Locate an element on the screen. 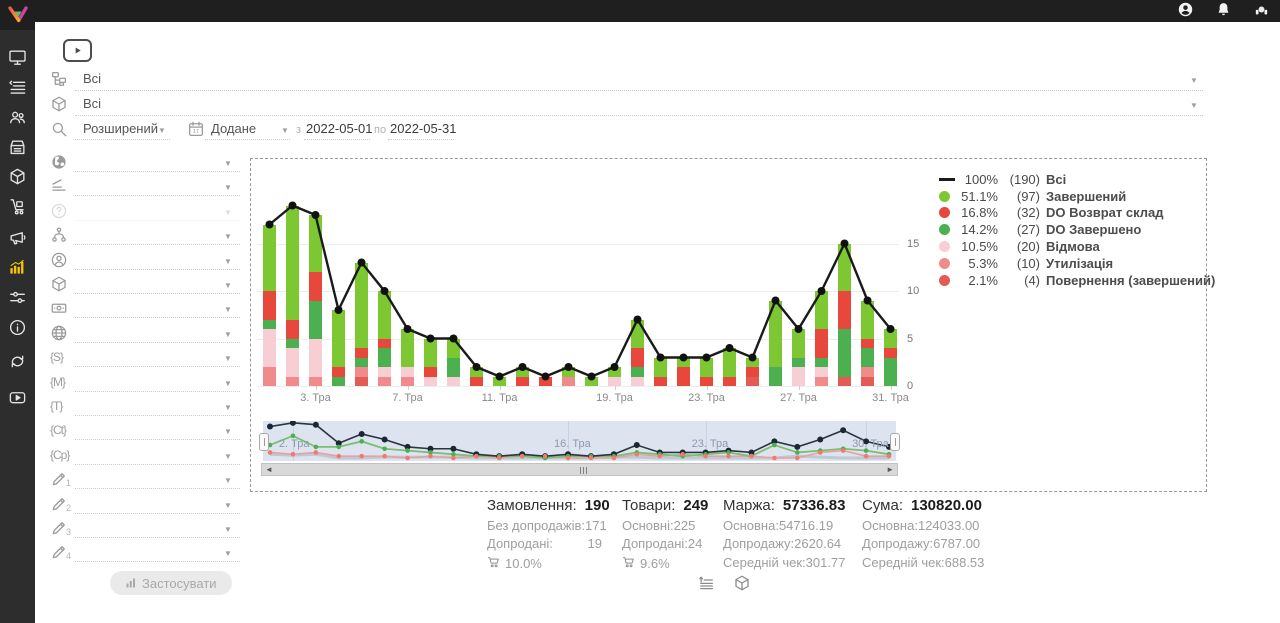  filter-manager-dropdown-arrow: ▼ is located at coordinates (228, 261).